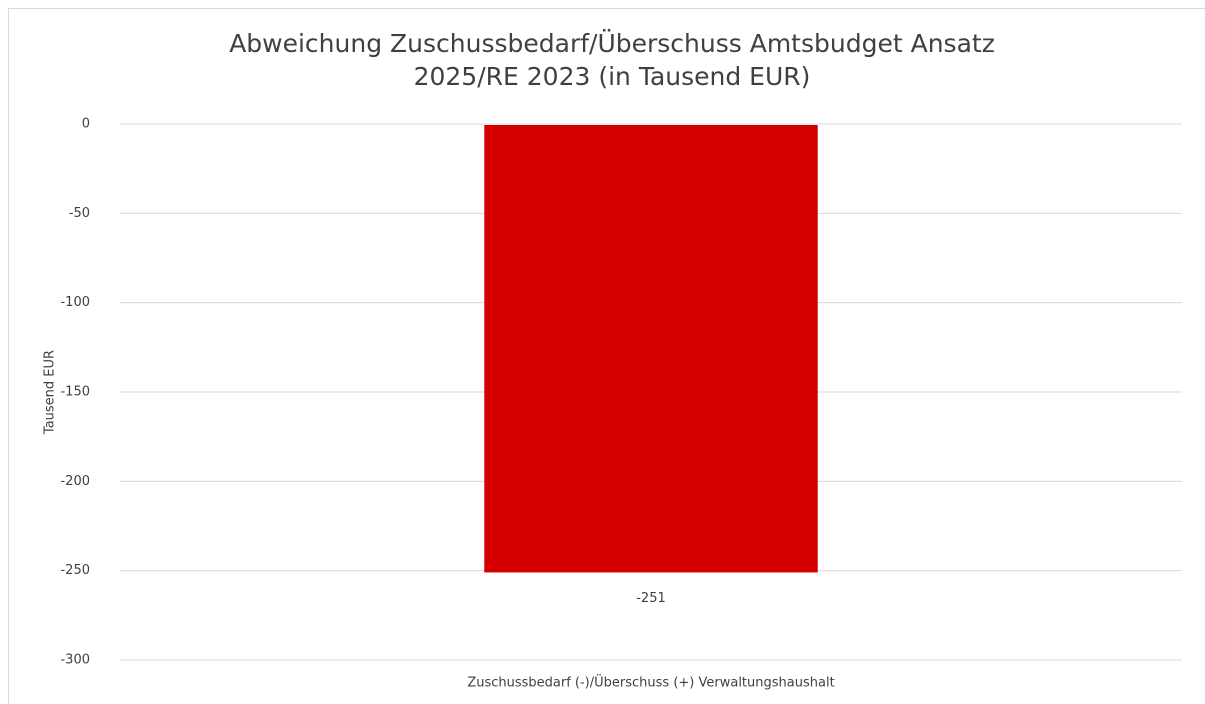  Describe the element at coordinates (75, 481) in the screenshot. I see `y-tick-label: -200` at that location.